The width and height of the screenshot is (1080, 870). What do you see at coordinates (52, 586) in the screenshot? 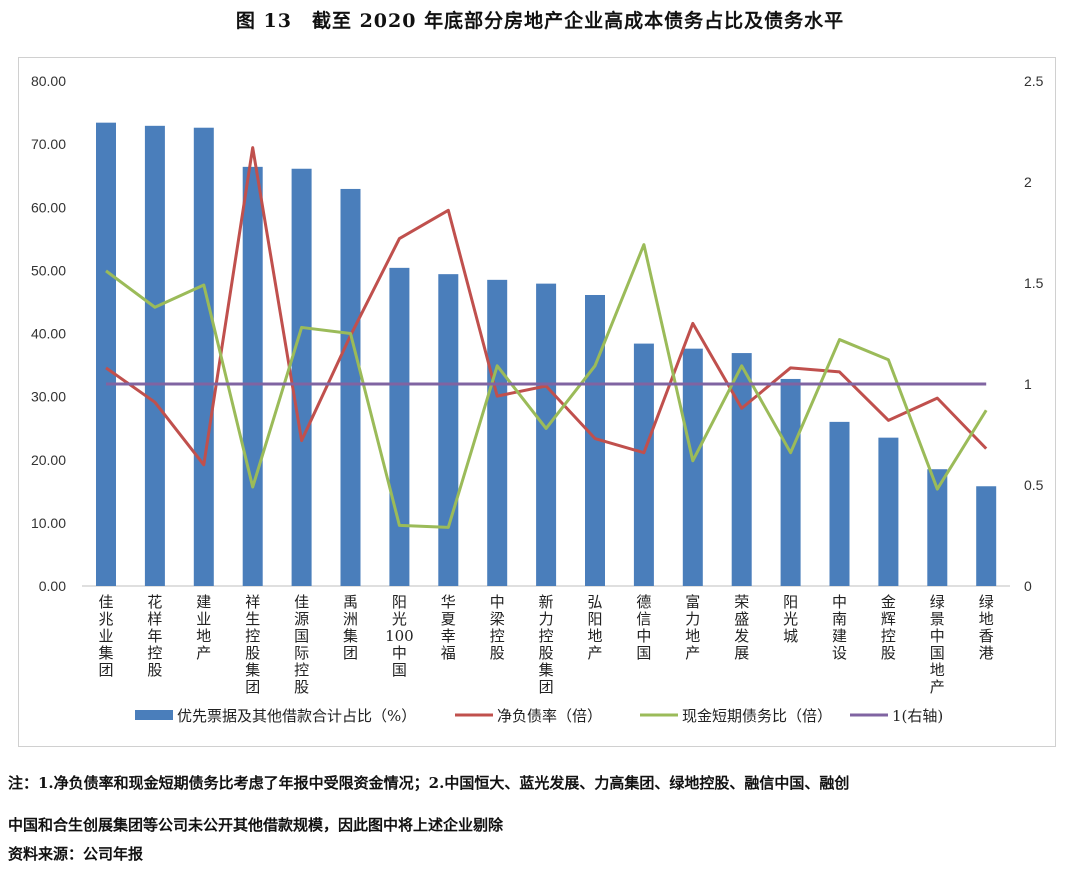
I see `left-tick-label: 0.00` at bounding box center [52, 586].